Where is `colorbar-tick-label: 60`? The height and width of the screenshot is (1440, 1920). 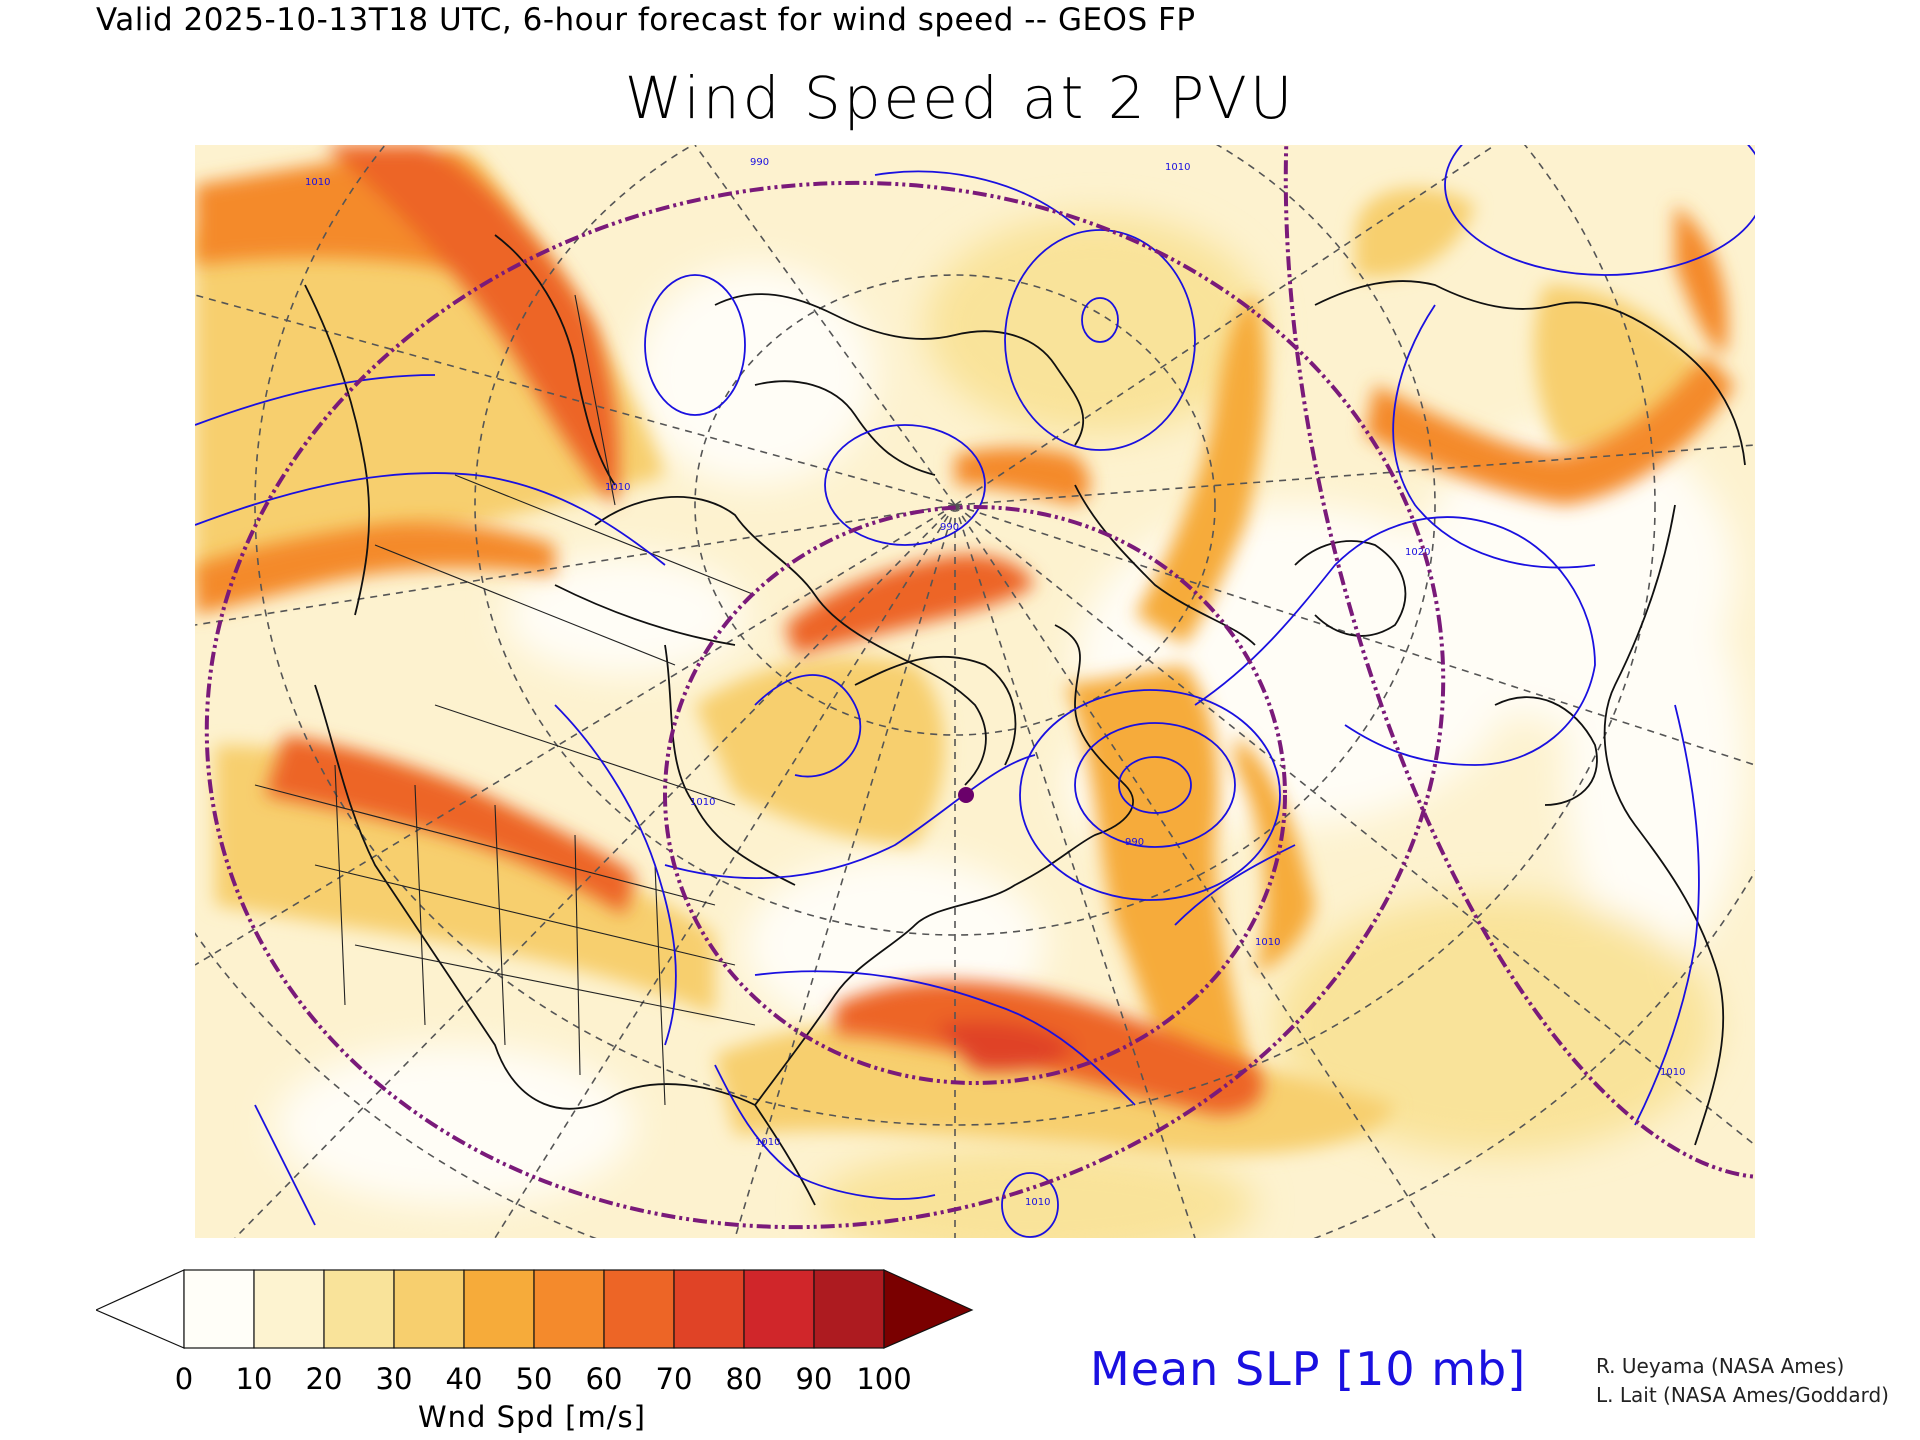 colorbar-tick-label: 60 is located at coordinates (604, 1379).